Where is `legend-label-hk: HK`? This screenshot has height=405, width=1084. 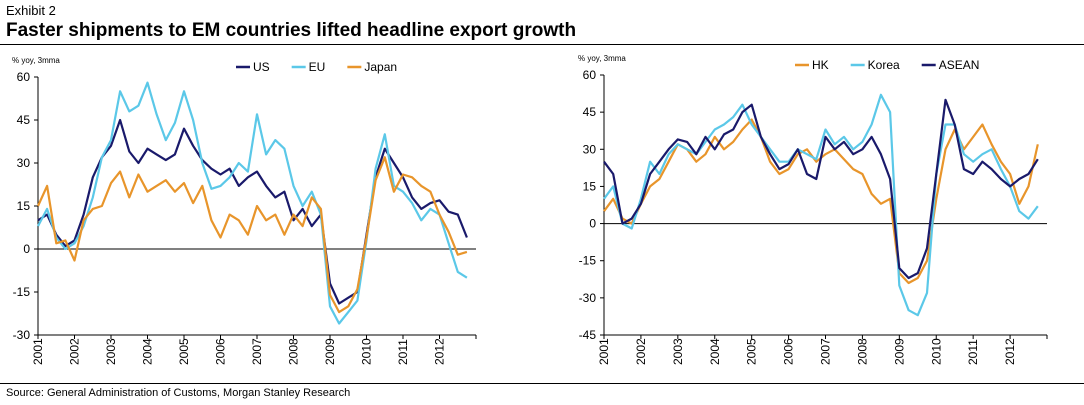 legend-label-hk: HK is located at coordinates (820, 65).